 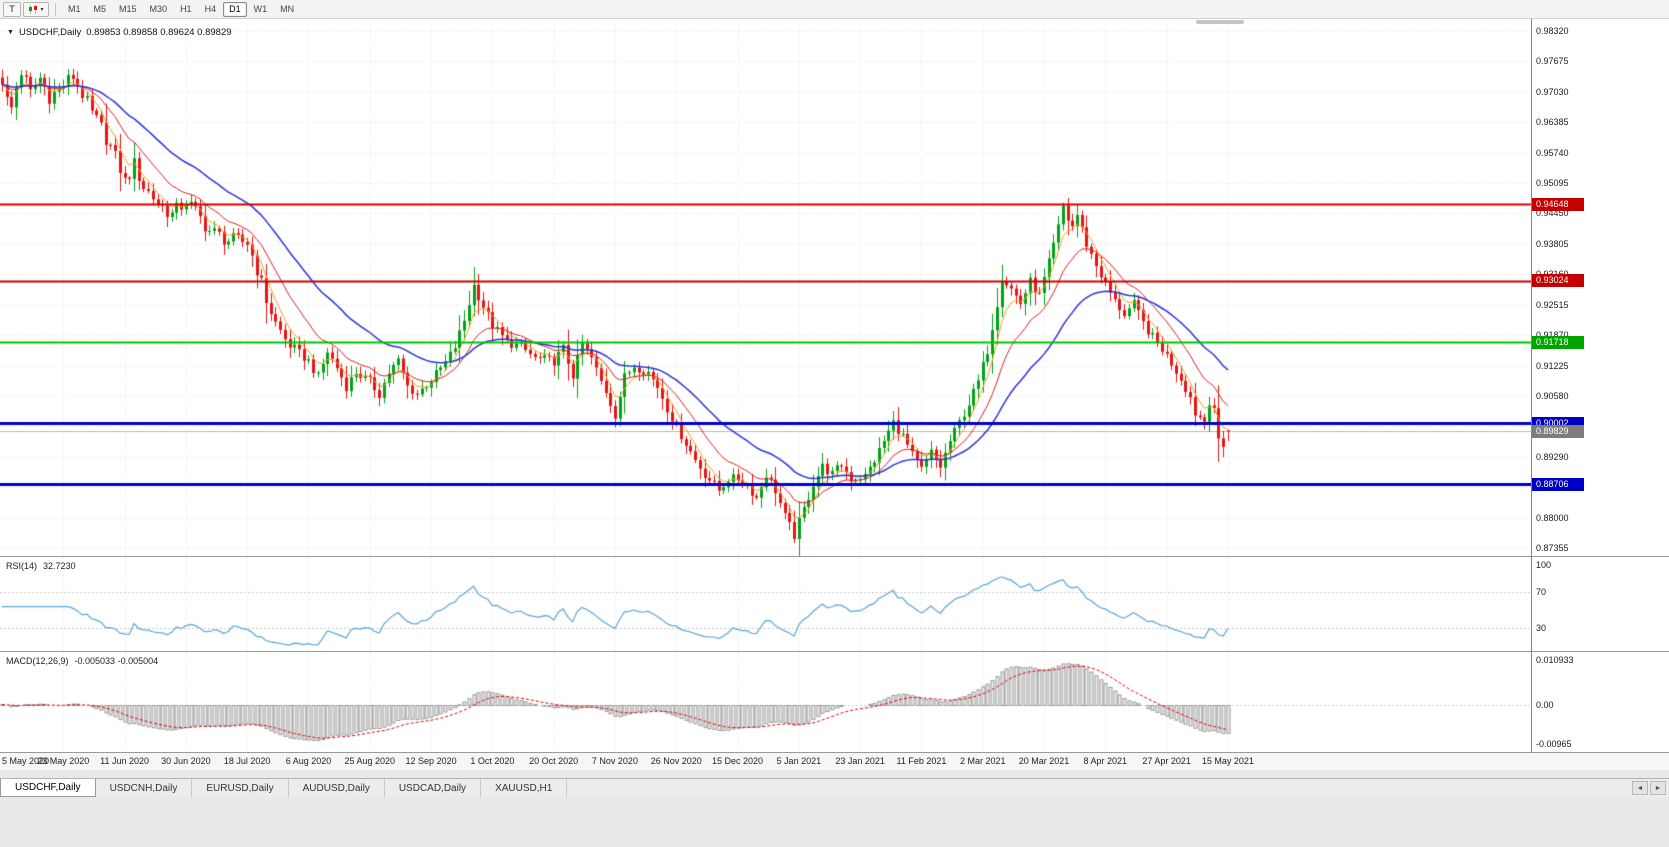 What do you see at coordinates (1552, 122) in the screenshot?
I see `price-tick-label: 0.96385` at bounding box center [1552, 122].